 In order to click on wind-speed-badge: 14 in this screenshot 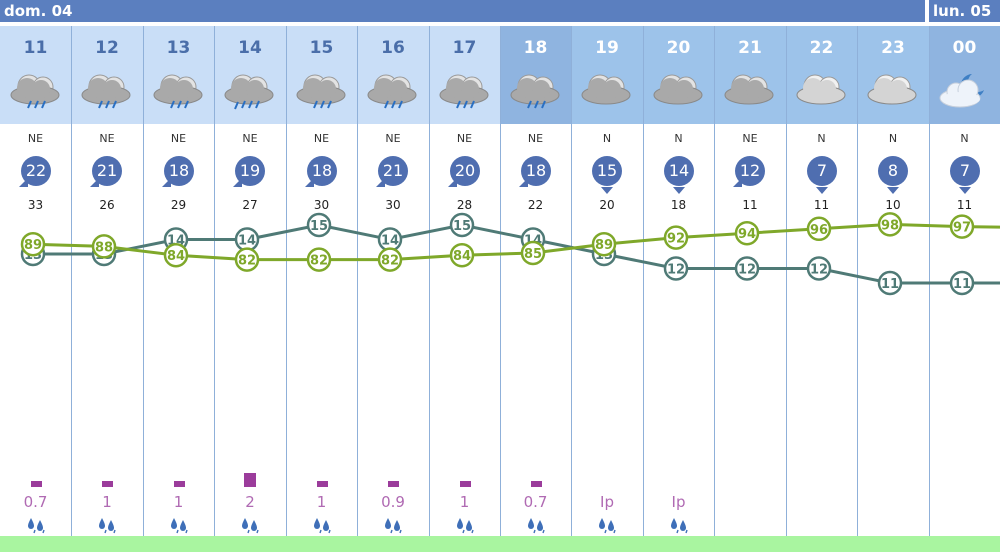, I will do `click(679, 175)`.